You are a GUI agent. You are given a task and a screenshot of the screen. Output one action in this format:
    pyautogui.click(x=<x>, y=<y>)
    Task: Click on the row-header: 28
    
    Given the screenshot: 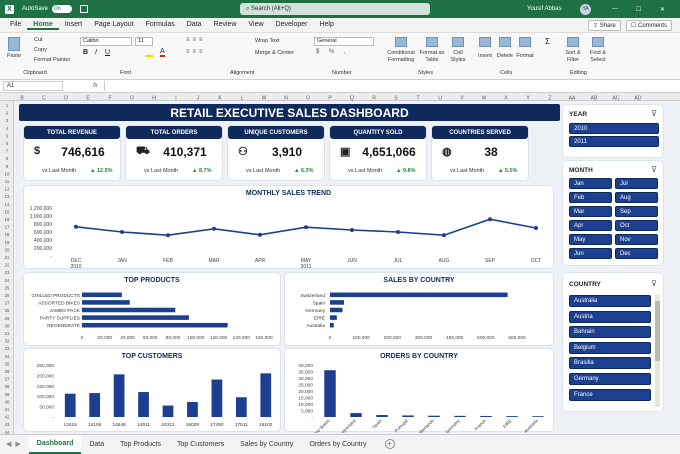 What is the action you would take?
    pyautogui.click(x=7, y=310)
    